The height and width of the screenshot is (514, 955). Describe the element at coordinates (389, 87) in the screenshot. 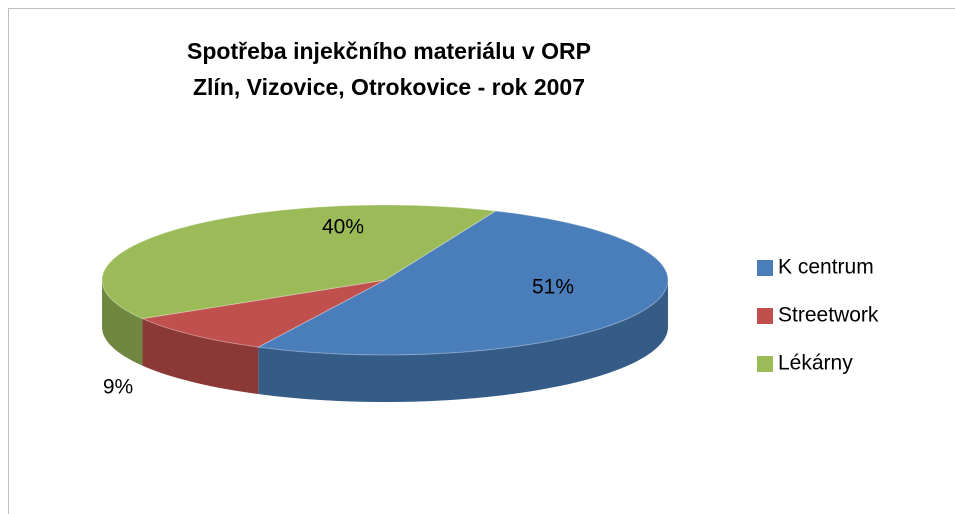

I see `chart-title: Zlín, Vizovice, Otrokovice - rok 2007` at that location.